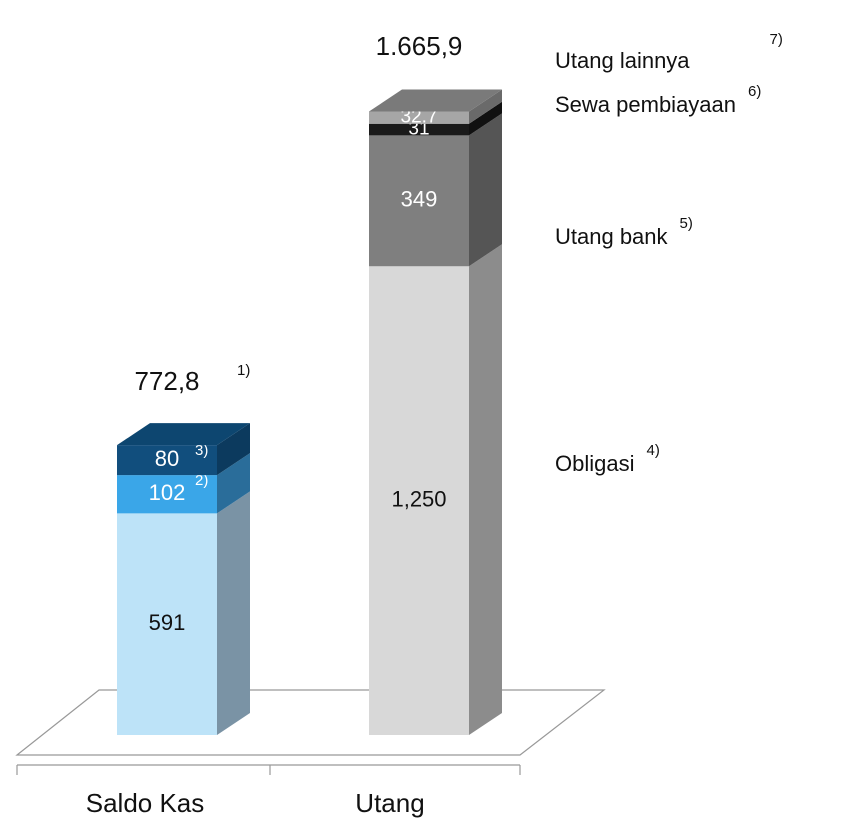 This screenshot has height=823, width=867. I want to click on total-label: 1.665,9, so click(419, 46).